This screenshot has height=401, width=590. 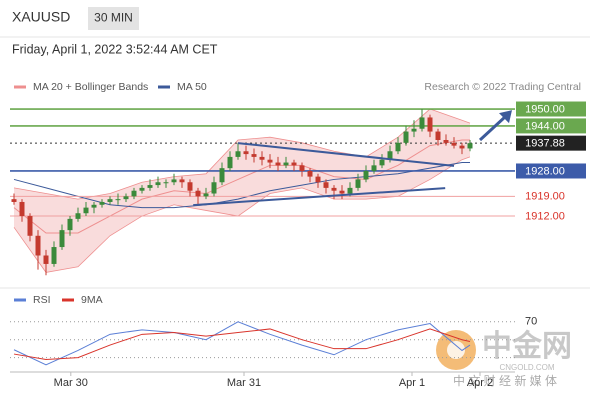 I want to click on x-tick-label: Apr 2, so click(x=480, y=383).